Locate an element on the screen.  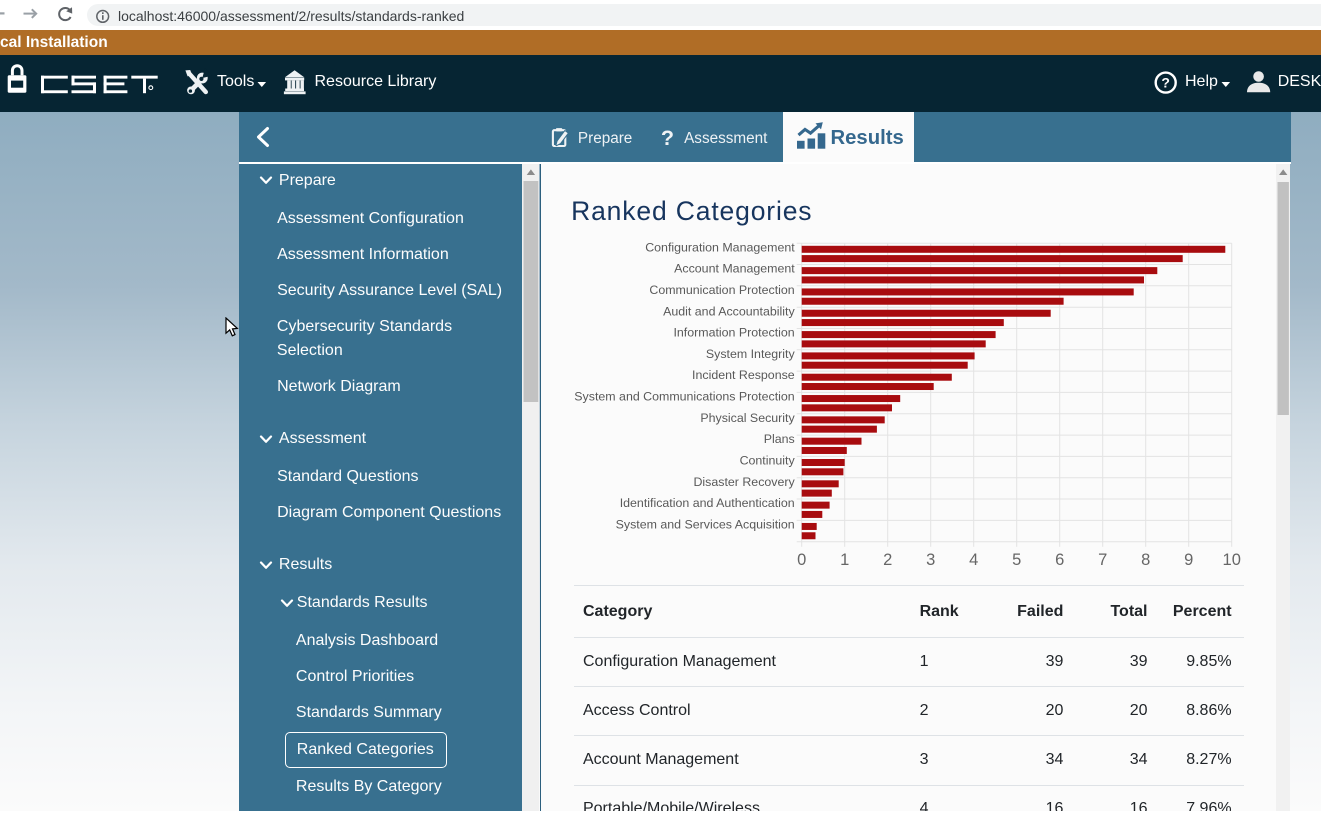
svg-text: 9 is located at coordinates (1188, 560).